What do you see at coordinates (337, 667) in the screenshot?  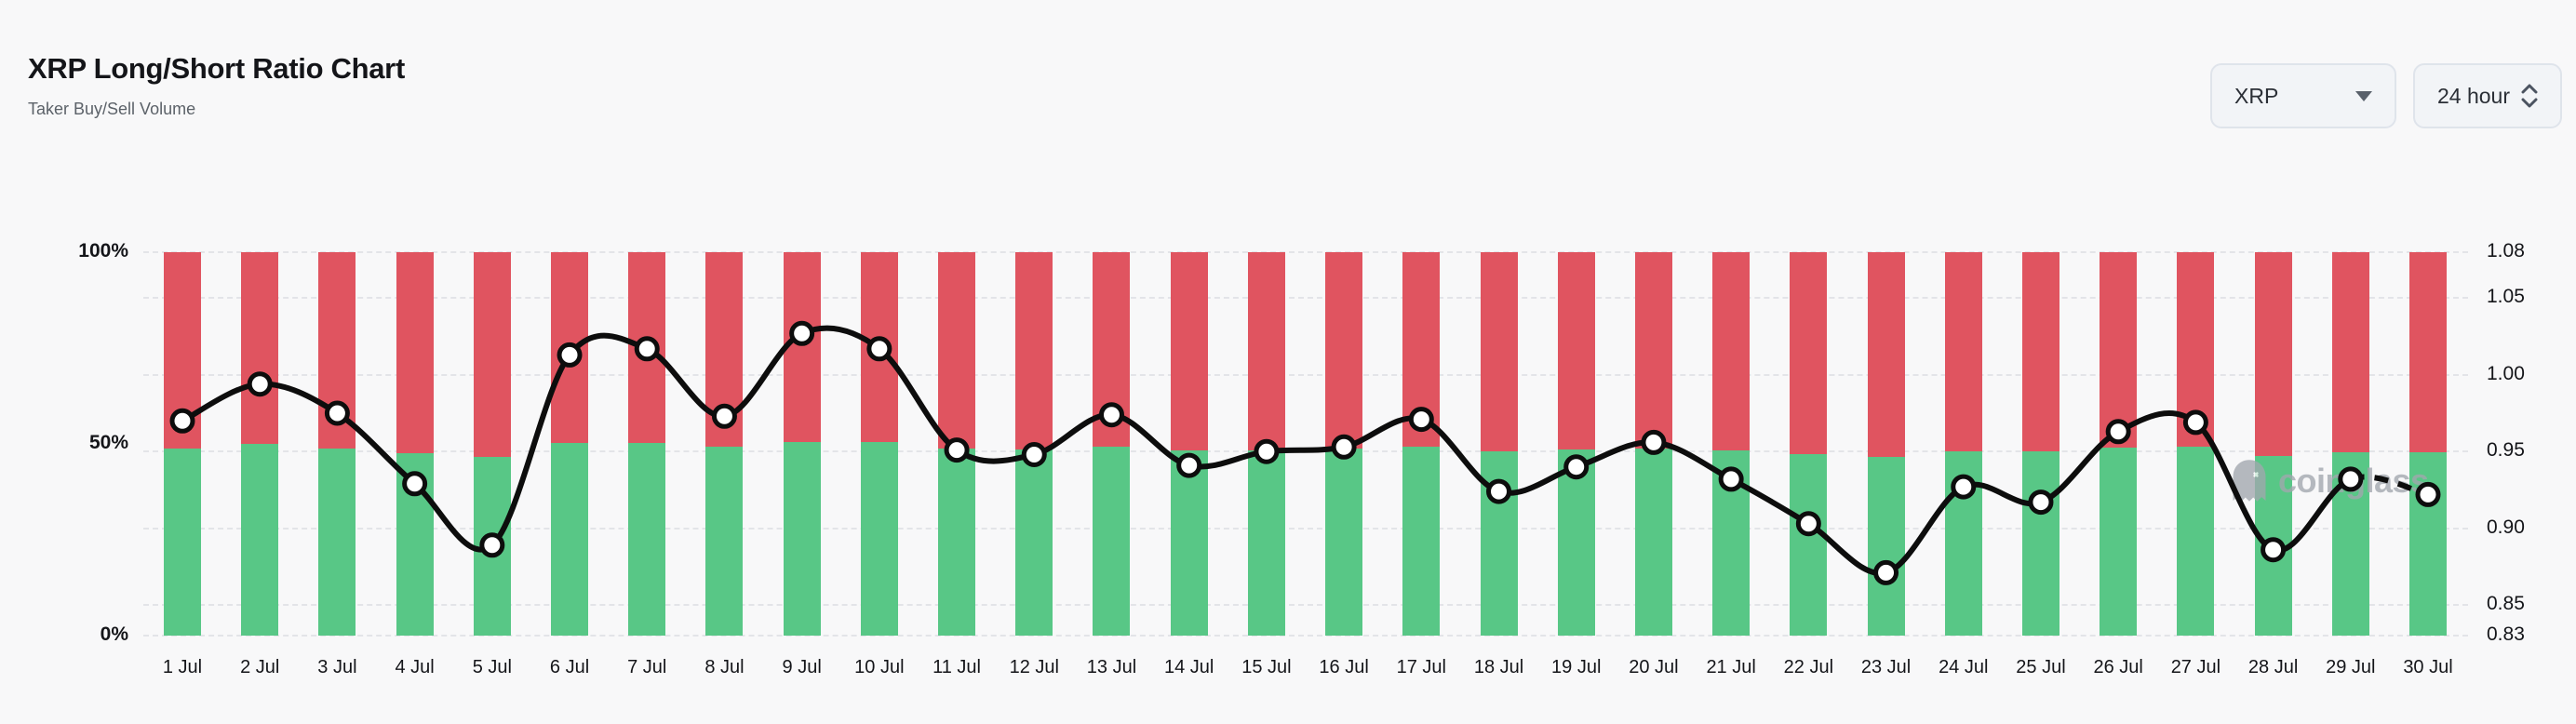 I see `x-axis-tick: 3 Jul` at bounding box center [337, 667].